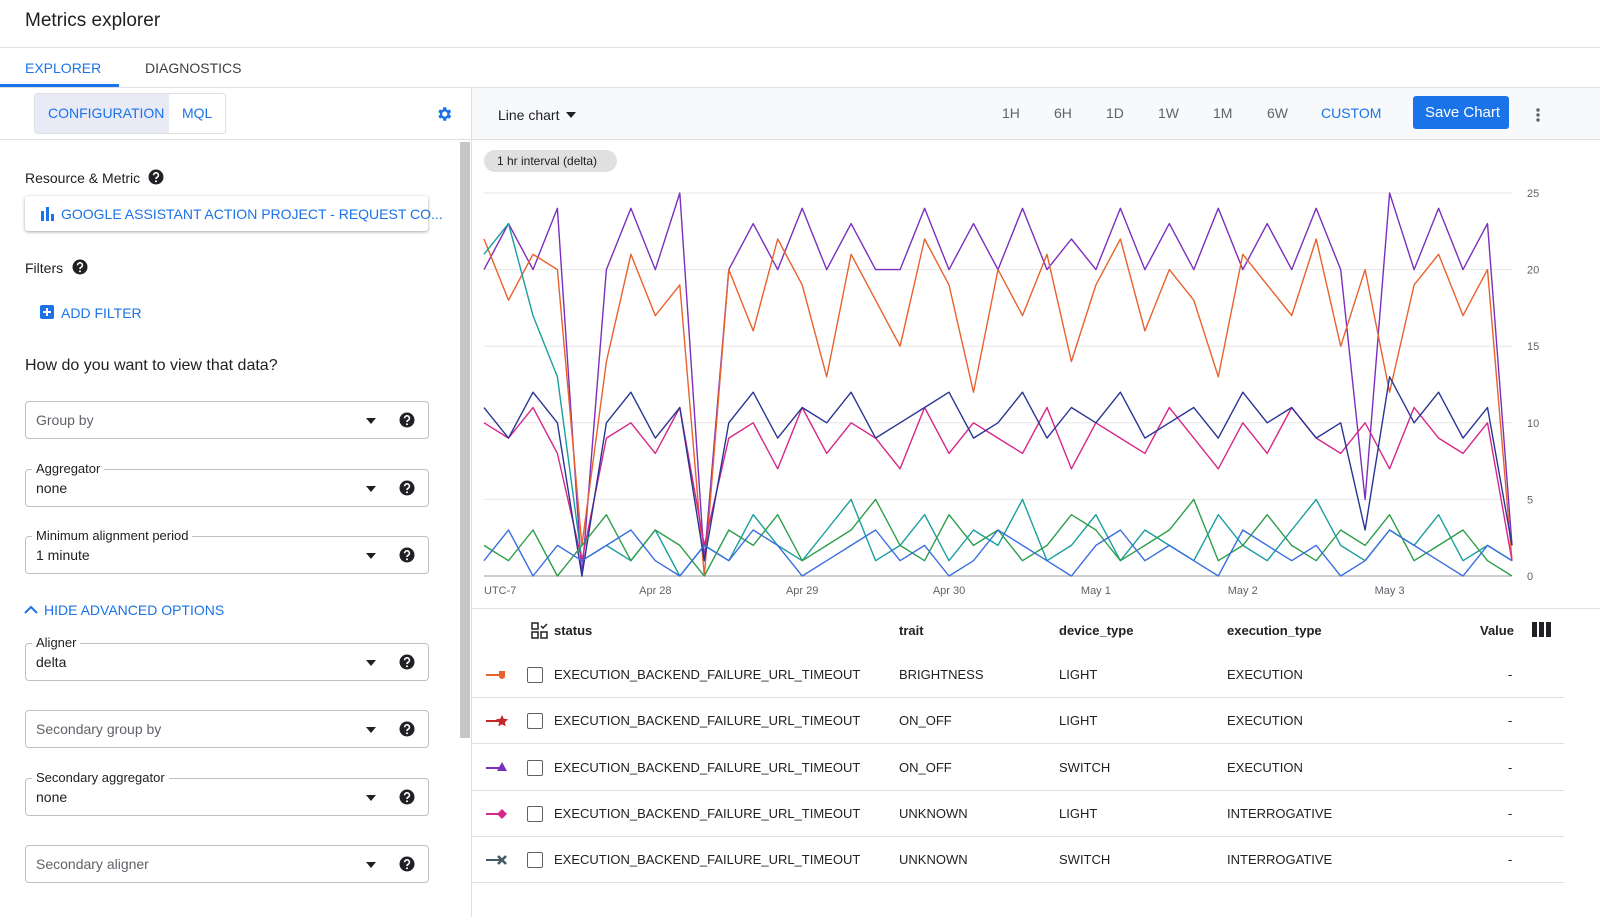 The height and width of the screenshot is (917, 1600). What do you see at coordinates (227, 658) in the screenshot?
I see `select-field: Aligner delta` at bounding box center [227, 658].